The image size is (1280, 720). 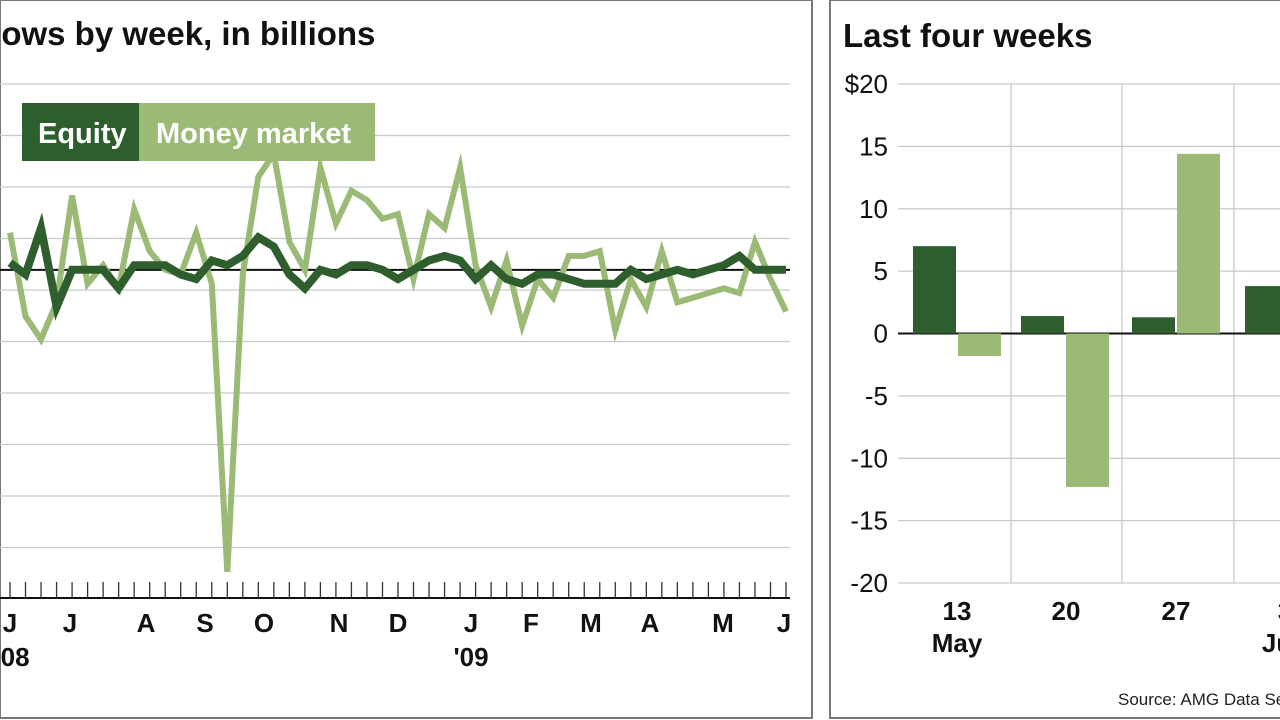 What do you see at coordinates (873, 209) in the screenshot?
I see `y-tick-label: 10` at bounding box center [873, 209].